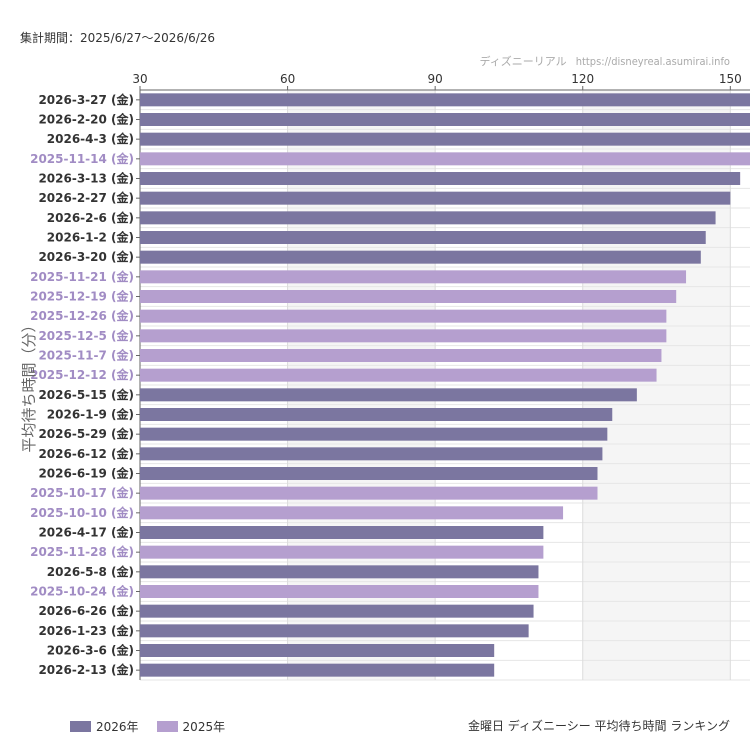  I want to click on category-label: 2026-1-23 (金), so click(86, 630).